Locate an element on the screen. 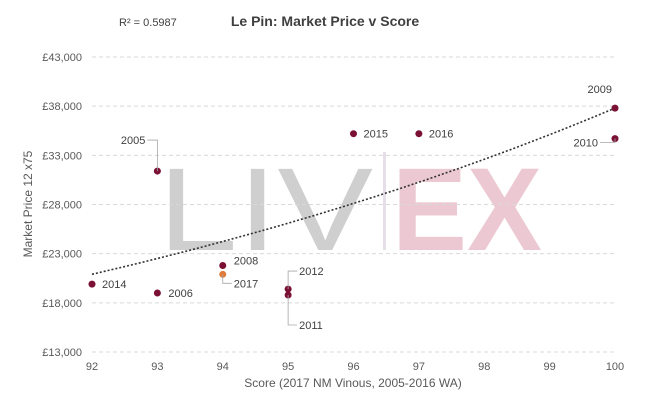 The width and height of the screenshot is (656, 416). data-point-2009 is located at coordinates (615, 108).